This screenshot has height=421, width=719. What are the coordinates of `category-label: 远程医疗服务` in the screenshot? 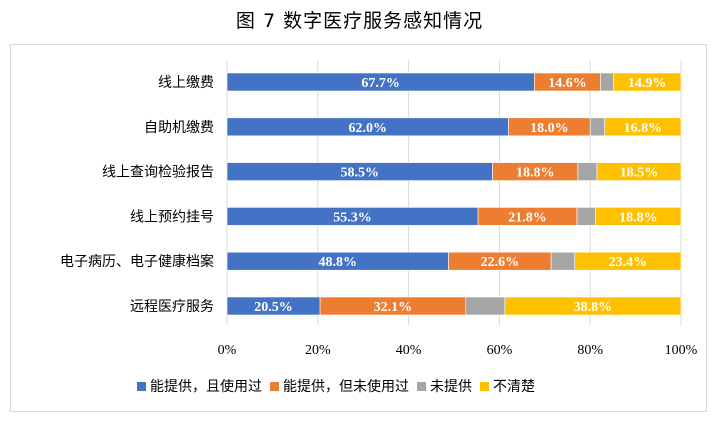 It's located at (172, 307).